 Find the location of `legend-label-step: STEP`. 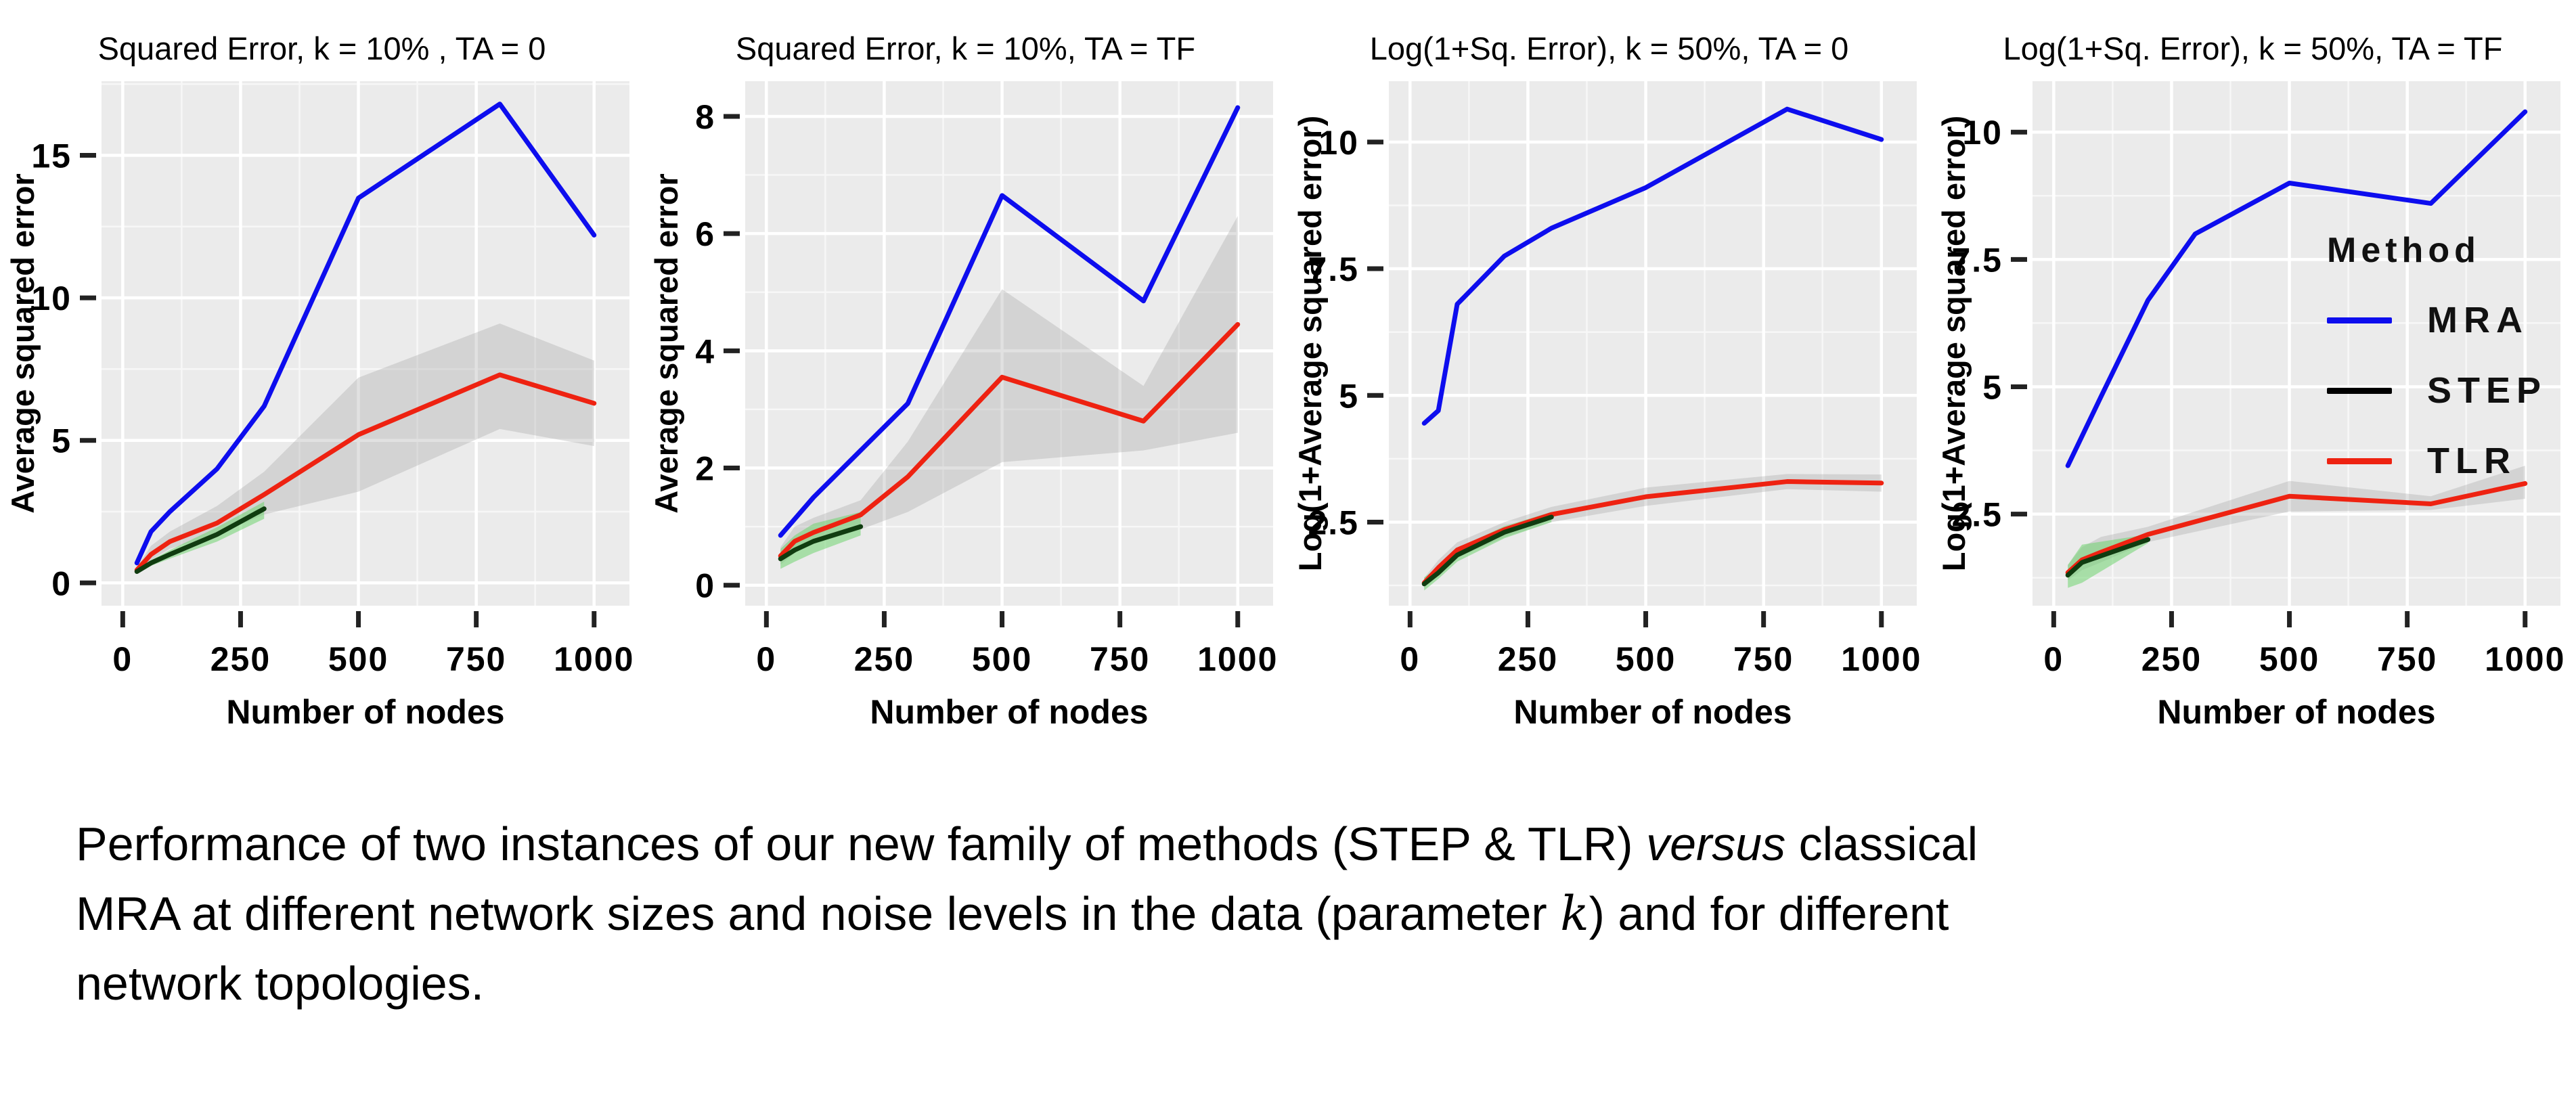

legend-label-step: STEP is located at coordinates (2487, 391).